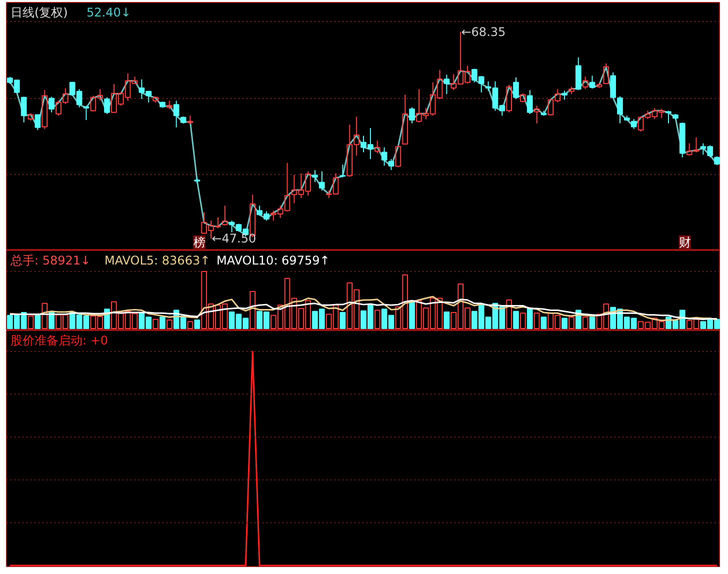 The image size is (728, 574). What do you see at coordinates (108, 13) in the screenshot?
I see `chart-subtitle: 52.40↓` at bounding box center [108, 13].